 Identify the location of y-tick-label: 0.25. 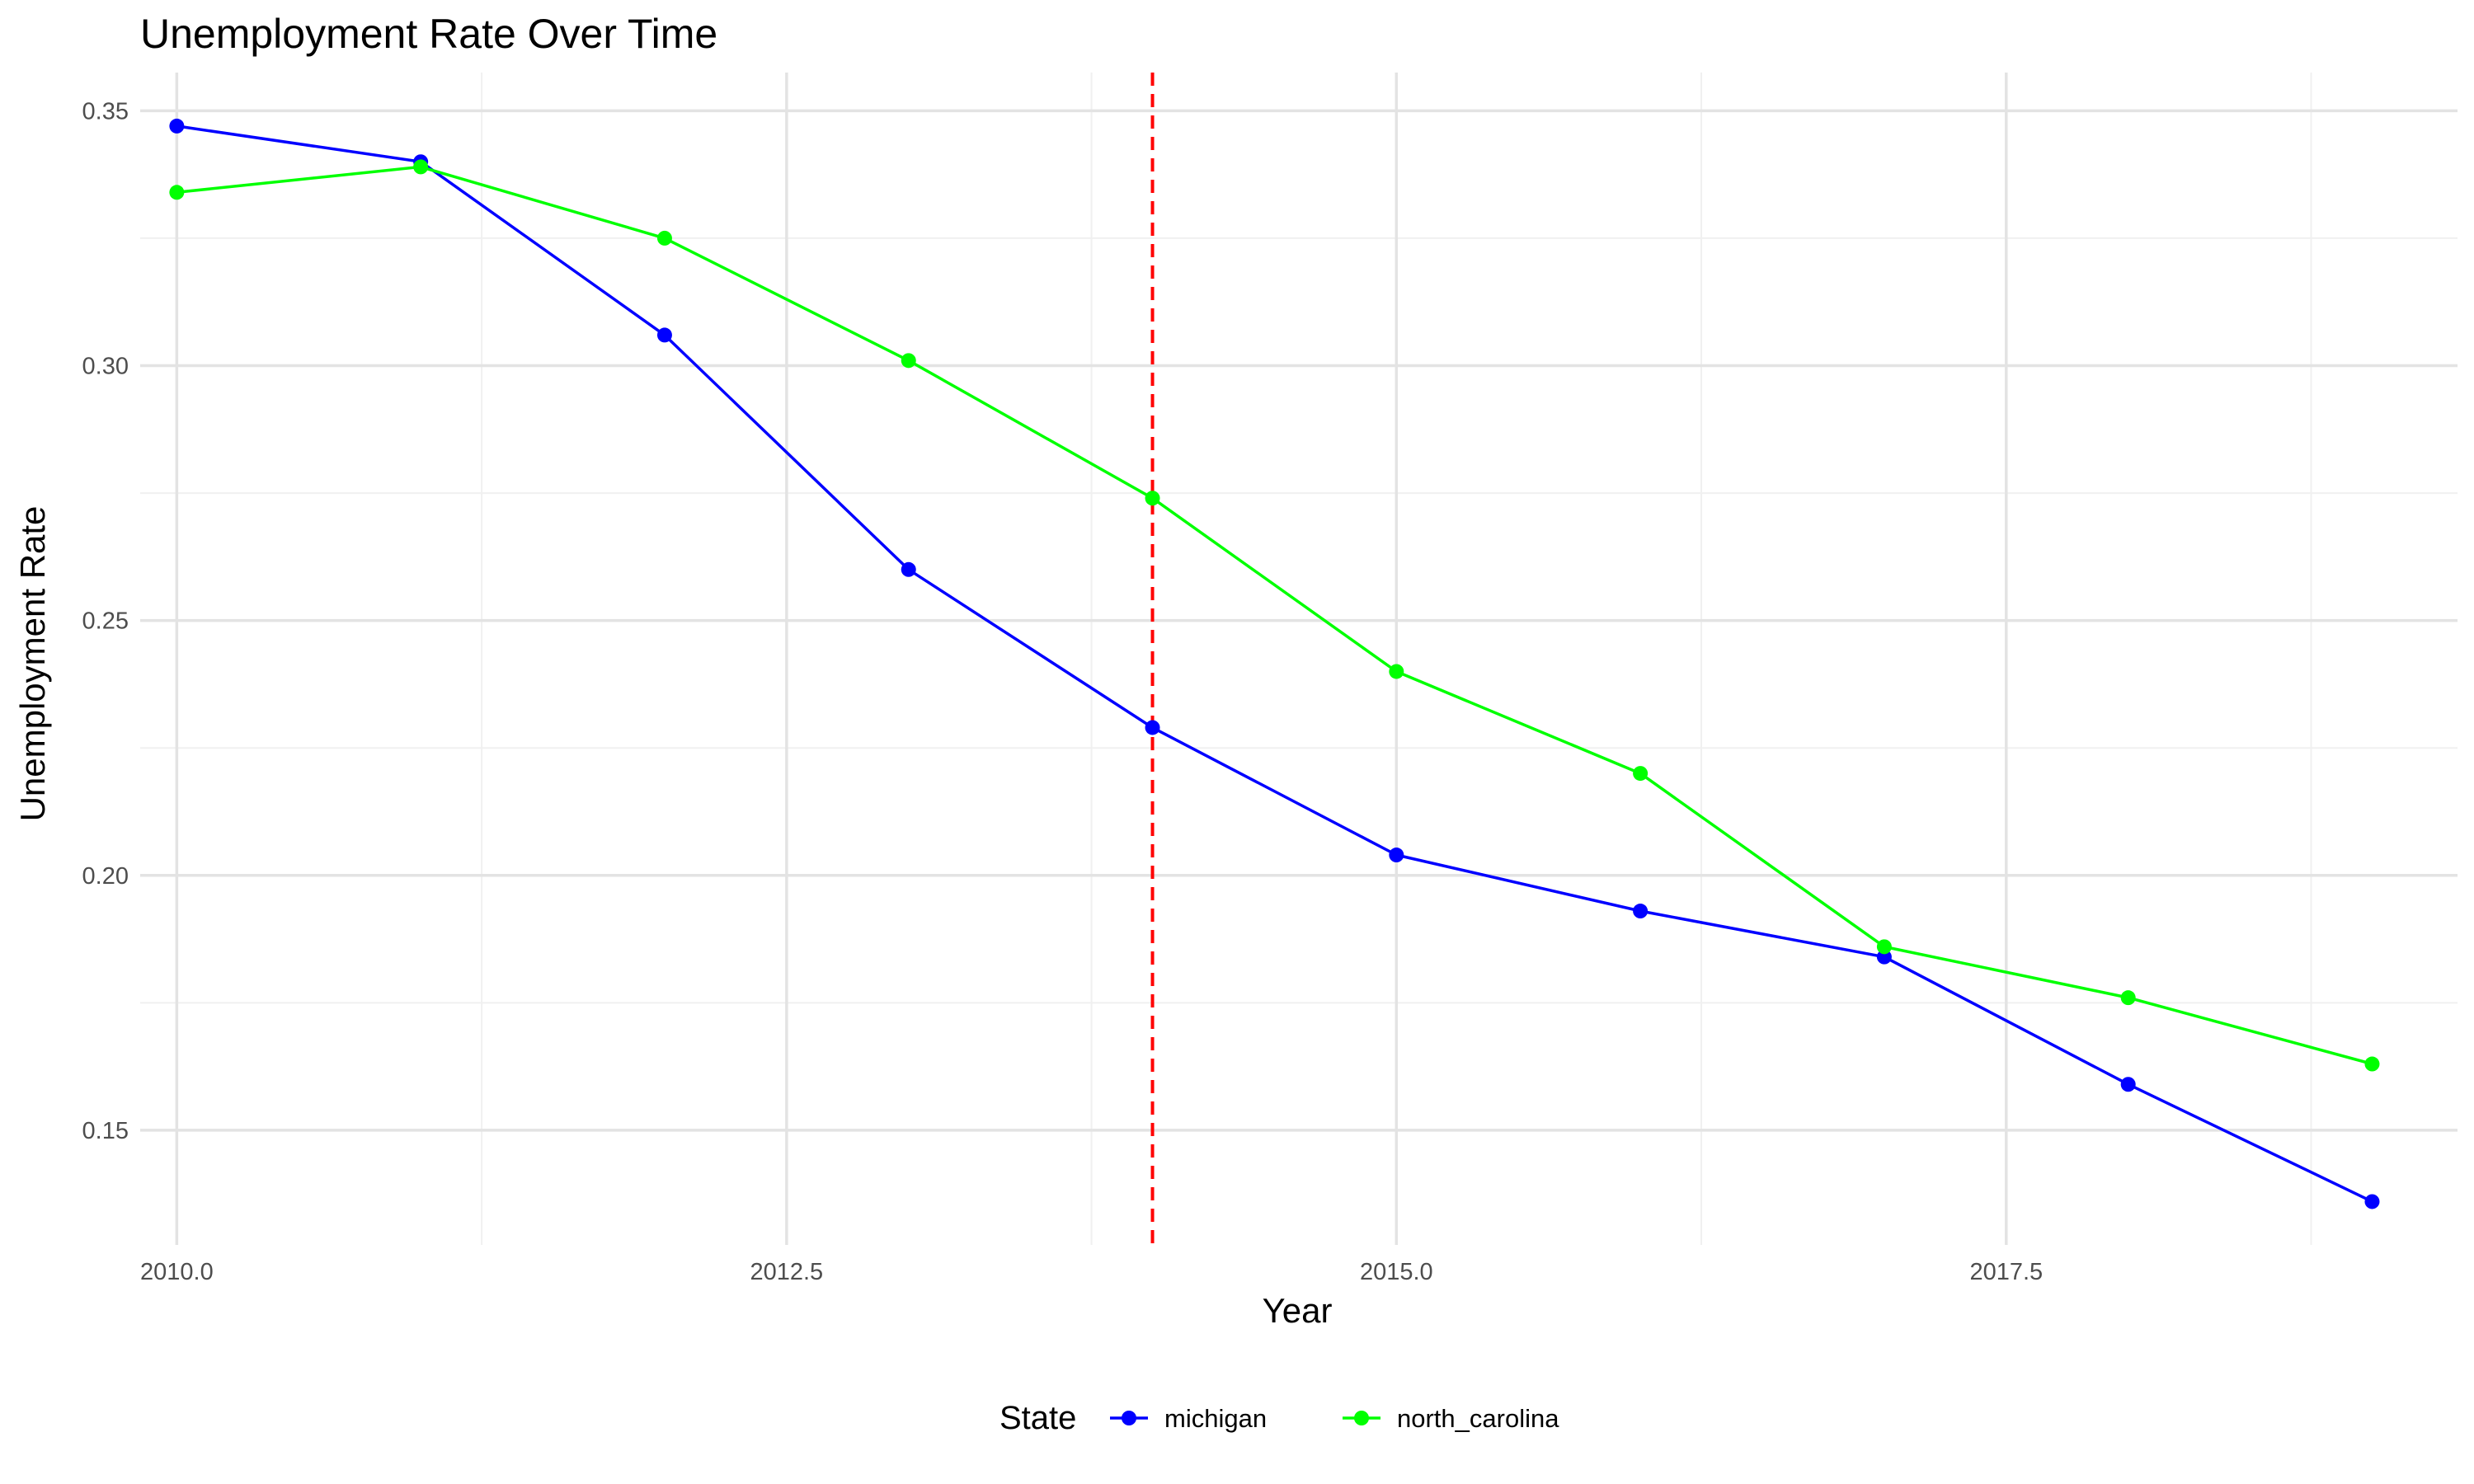
(105, 621).